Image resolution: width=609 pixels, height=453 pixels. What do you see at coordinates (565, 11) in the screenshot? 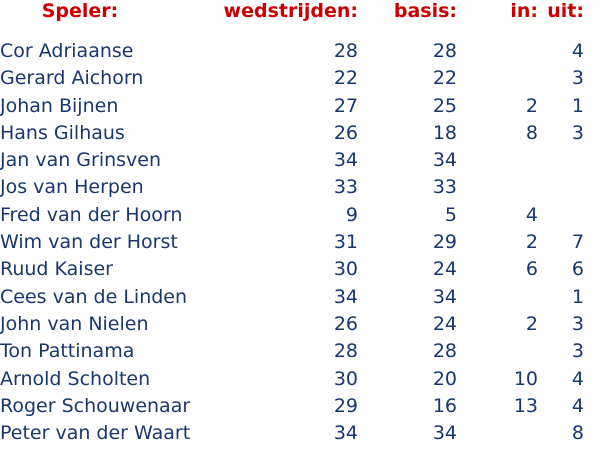
I see `col-header-uit: uit:` at bounding box center [565, 11].